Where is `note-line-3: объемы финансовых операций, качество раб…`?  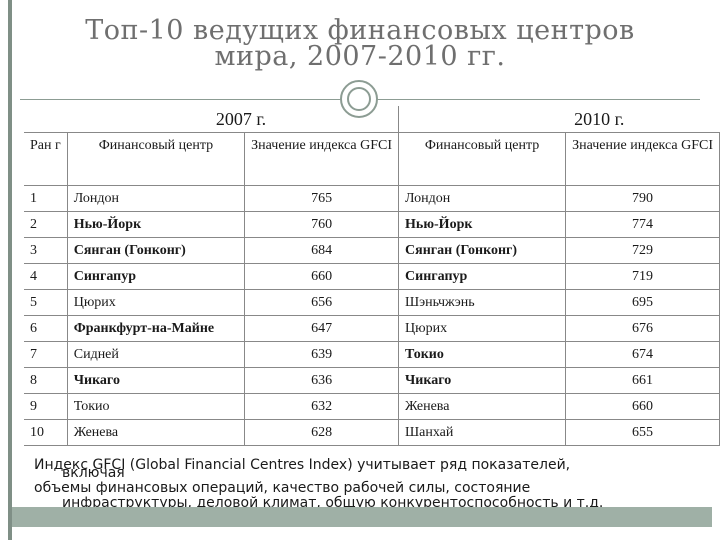
note-line-3: объемы финансовых операций, качество раб… is located at coordinates (282, 488).